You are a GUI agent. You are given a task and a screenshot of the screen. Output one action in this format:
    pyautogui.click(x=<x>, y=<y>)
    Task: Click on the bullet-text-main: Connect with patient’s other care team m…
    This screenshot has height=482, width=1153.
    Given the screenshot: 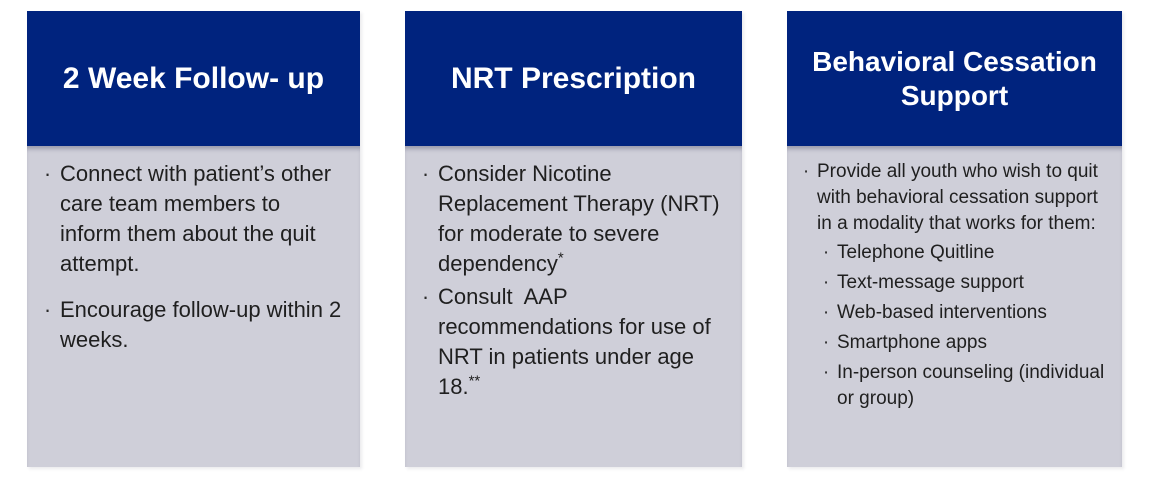 What is the action you would take?
    pyautogui.click(x=199, y=218)
    